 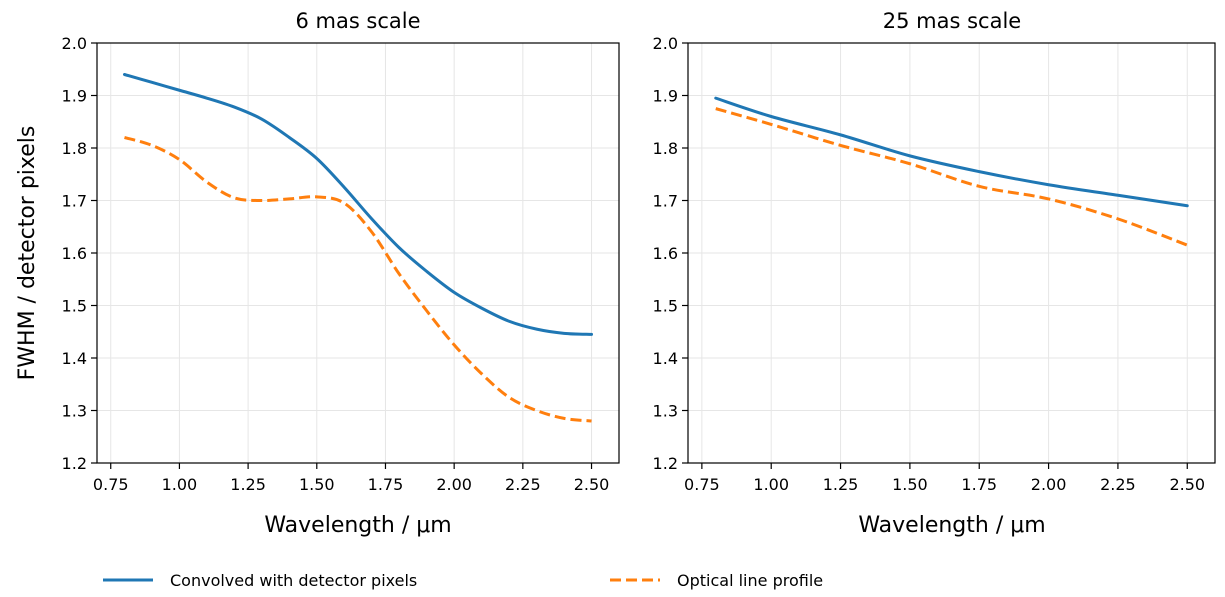 I want to click on series-line-optical, so click(x=951, y=177).